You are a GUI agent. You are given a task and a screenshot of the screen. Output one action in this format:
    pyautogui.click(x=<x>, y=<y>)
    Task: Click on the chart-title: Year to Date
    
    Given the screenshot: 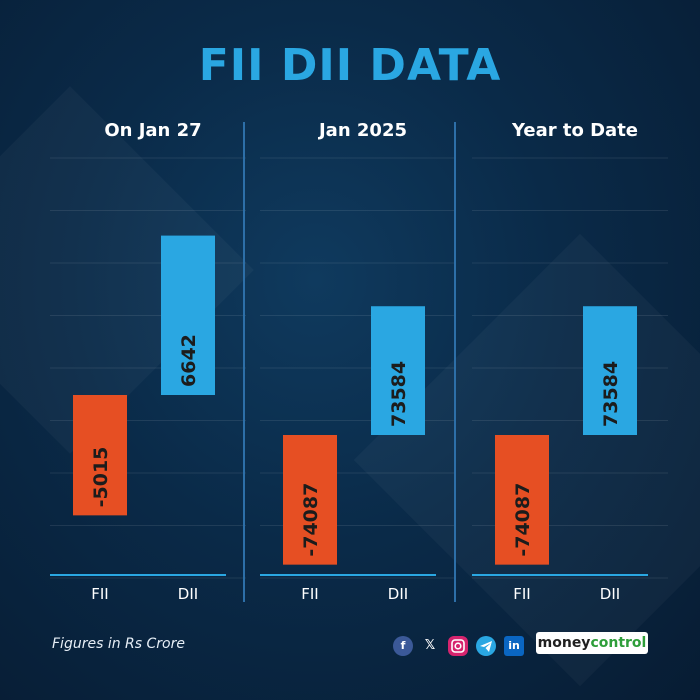 What is the action you would take?
    pyautogui.click(x=575, y=130)
    